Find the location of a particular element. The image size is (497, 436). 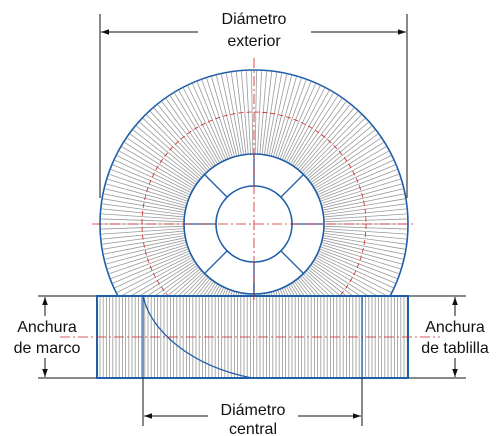

frame-width-dimension is located at coordinates (67, 337).